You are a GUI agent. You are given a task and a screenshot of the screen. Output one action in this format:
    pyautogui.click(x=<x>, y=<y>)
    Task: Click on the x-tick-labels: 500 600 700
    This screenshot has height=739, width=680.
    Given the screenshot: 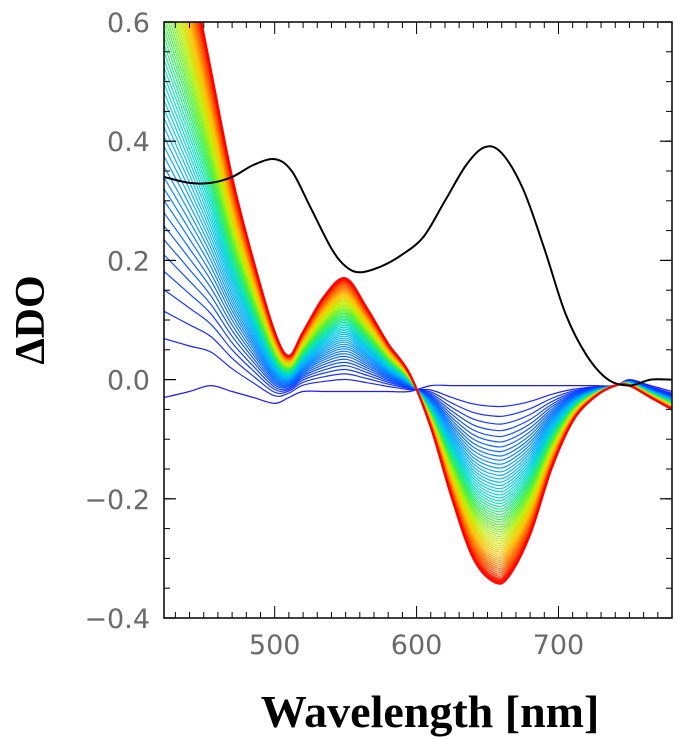 What is the action you would take?
    pyautogui.click(x=416, y=645)
    